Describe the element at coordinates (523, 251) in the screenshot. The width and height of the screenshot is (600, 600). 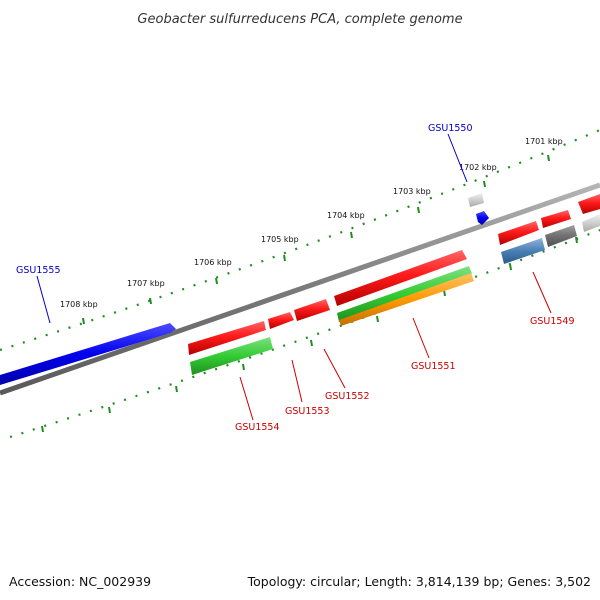
I see `gene-gsu1549` at that location.